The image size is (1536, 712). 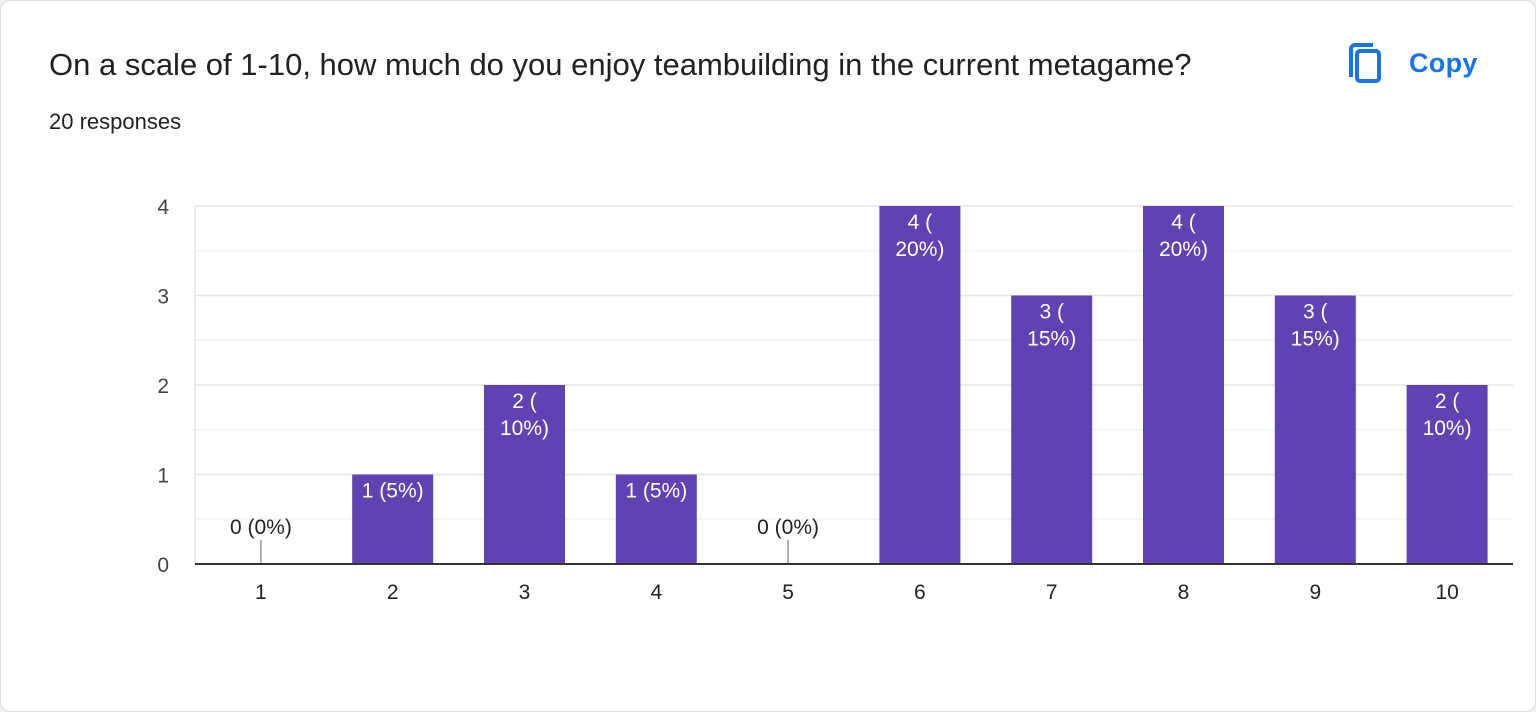 I want to click on x-tick-label: 6, so click(x=920, y=592).